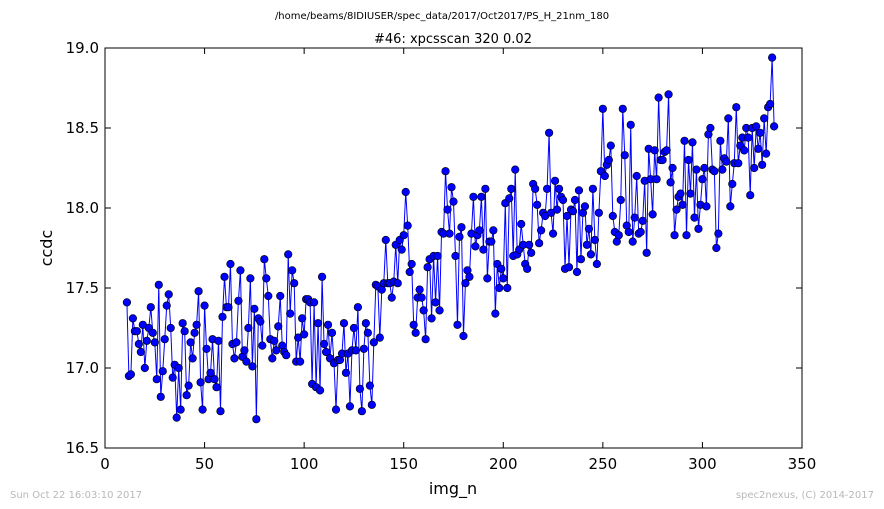 The width and height of the screenshot is (884, 509). Describe the element at coordinates (204, 464) in the screenshot. I see `x-tick-label: 50` at that location.